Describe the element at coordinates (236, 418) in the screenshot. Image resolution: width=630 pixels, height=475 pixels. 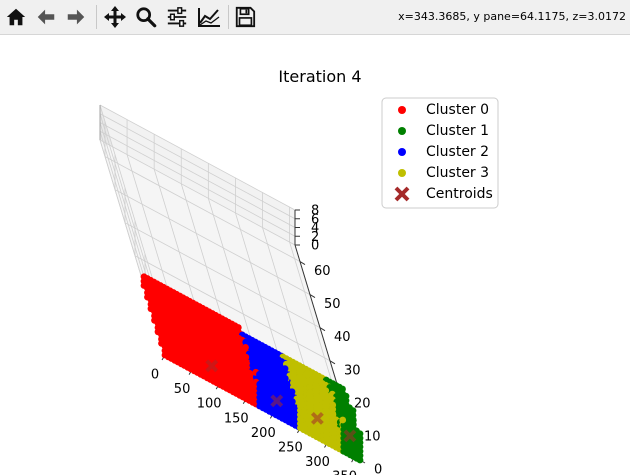
I see `x-tick-label: 150` at that location.